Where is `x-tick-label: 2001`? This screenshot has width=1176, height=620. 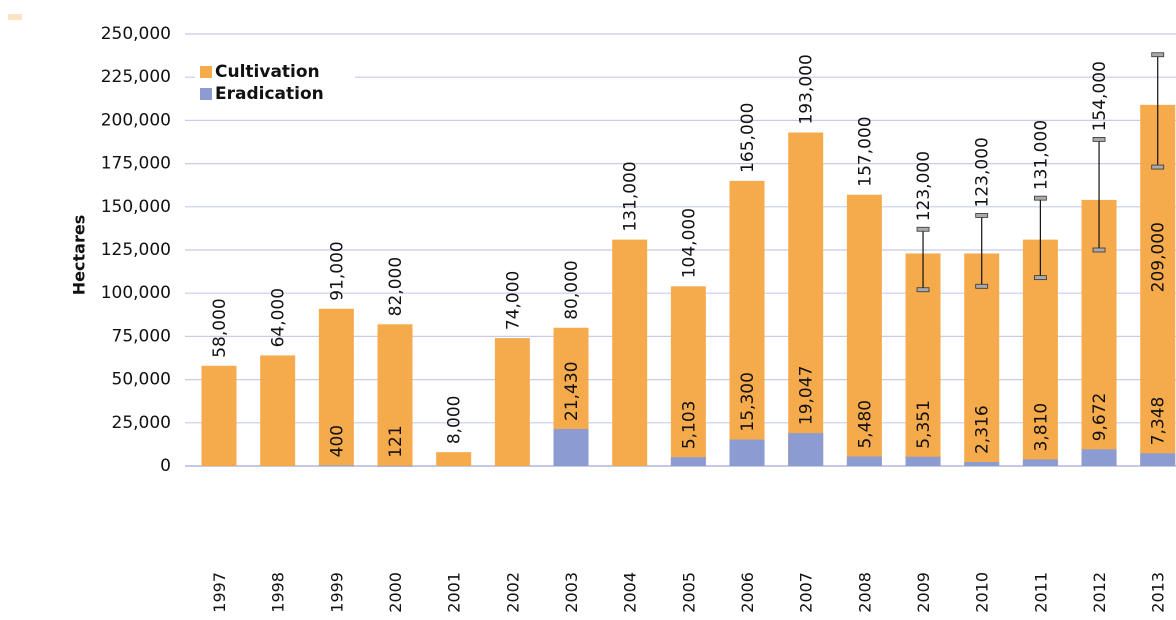
x-tick-label: 2001 is located at coordinates (454, 592).